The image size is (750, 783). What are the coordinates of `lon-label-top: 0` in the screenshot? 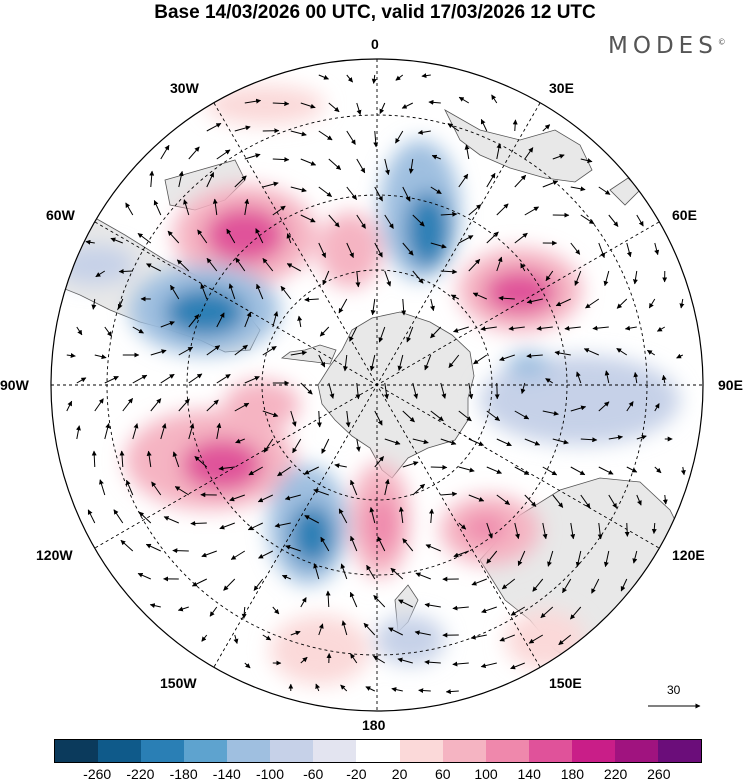 It's located at (375, 44).